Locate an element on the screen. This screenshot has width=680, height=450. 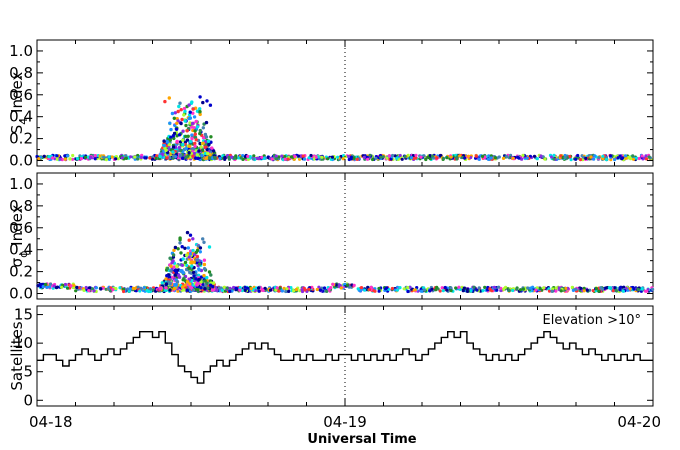
satellites-axis-title: Satellites is located at coordinates (17, 355).